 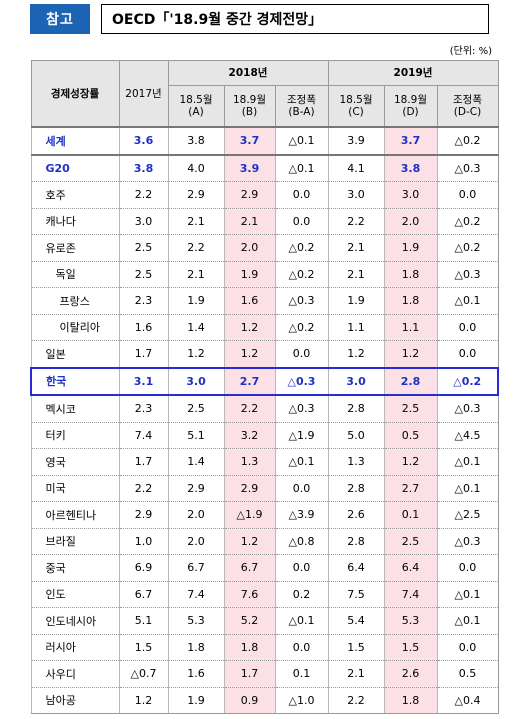 I want to click on value-adj-dc: △0.3, so click(x=467, y=409).